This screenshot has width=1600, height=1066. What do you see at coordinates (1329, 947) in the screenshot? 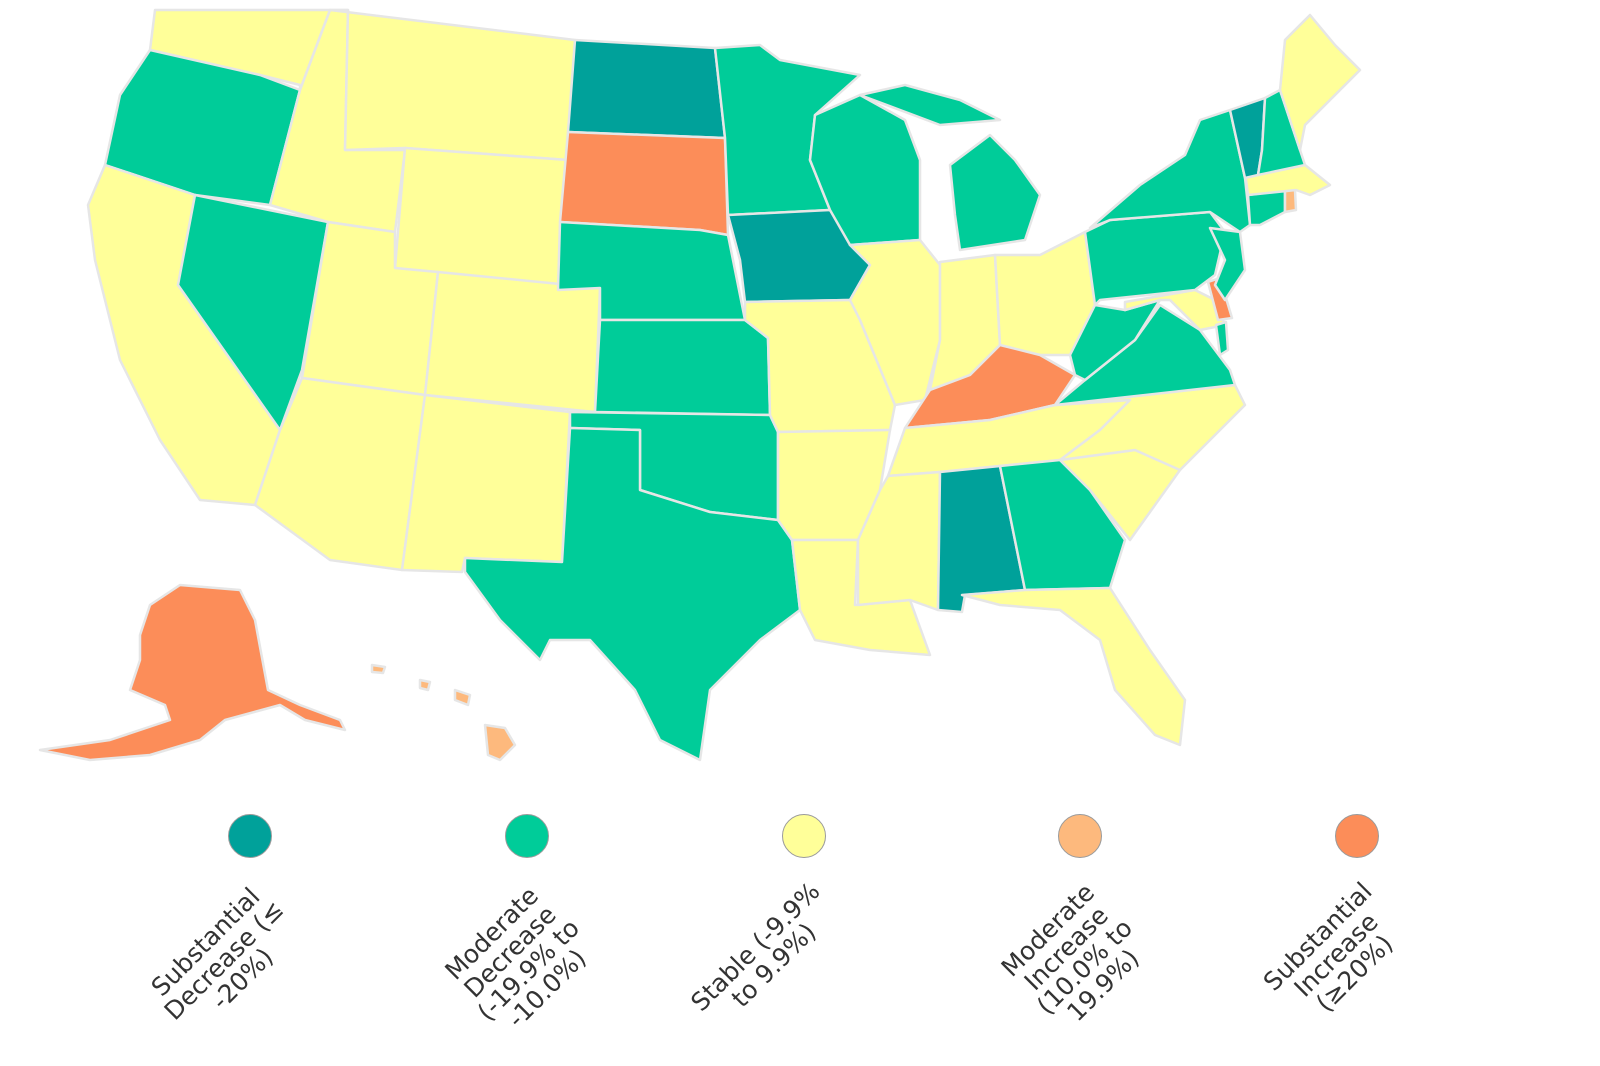
I see `legend-label: Substantial Increase (≥20%)` at bounding box center [1329, 947].